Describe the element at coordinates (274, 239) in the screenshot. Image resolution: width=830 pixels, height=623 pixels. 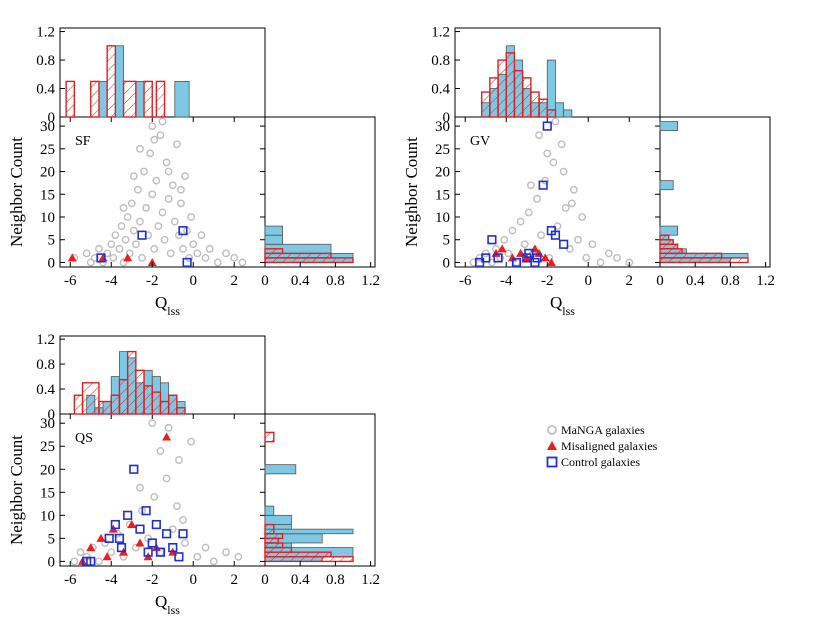
I see `right-hist-bar-control` at that location.